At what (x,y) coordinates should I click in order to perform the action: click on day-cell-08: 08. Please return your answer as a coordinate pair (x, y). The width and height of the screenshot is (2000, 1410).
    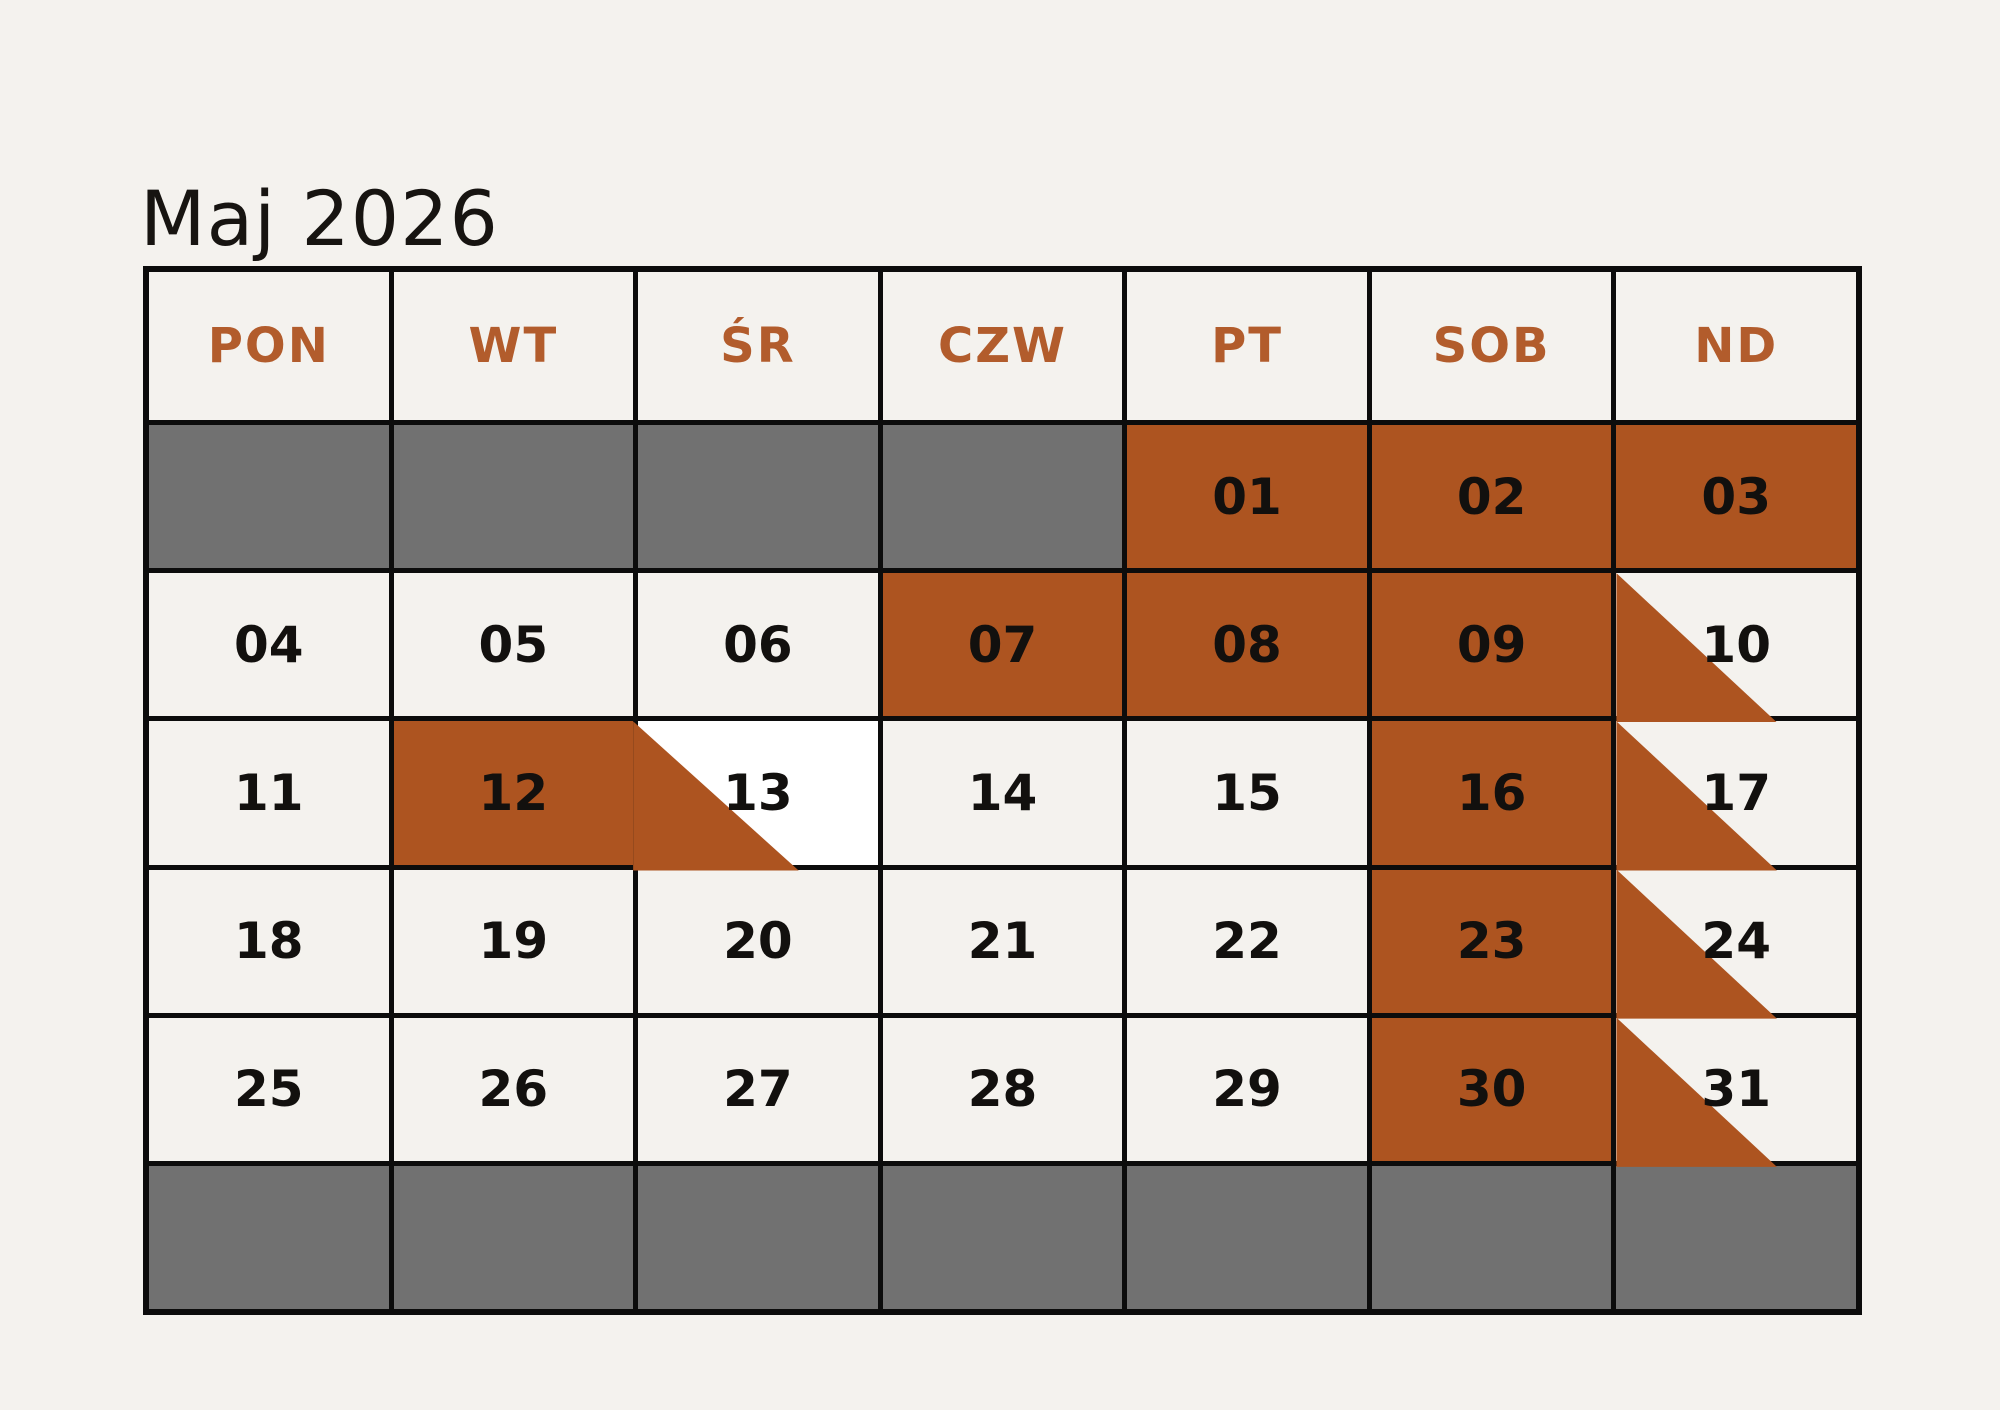
    Looking at the image, I should click on (1247, 645).